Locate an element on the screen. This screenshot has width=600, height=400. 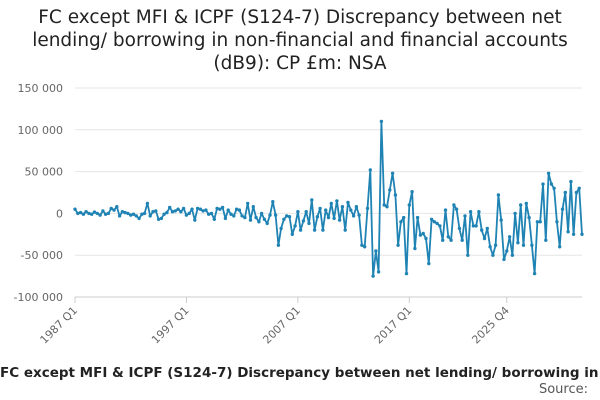
y-tick-label: 100 000 is located at coordinates (41, 130).